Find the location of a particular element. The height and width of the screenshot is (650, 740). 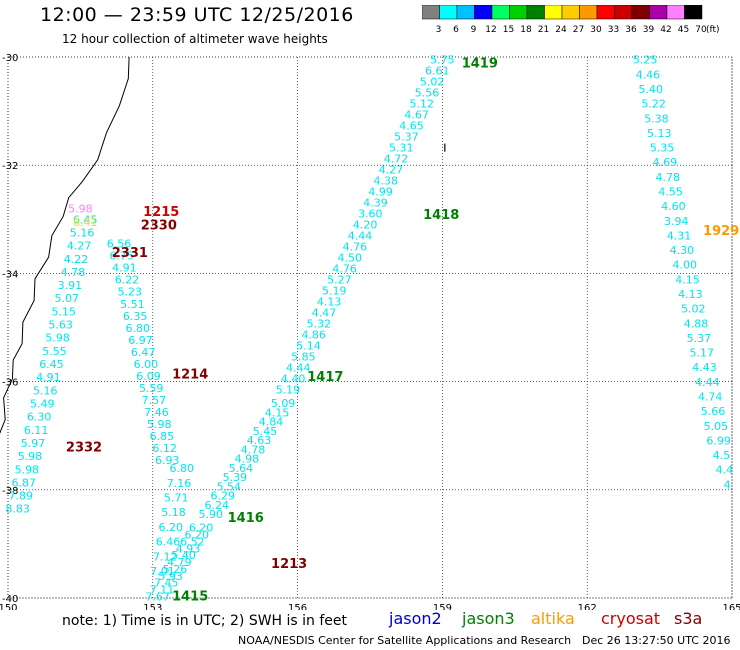

wave-height-value: 6.97 is located at coordinates (140, 340).